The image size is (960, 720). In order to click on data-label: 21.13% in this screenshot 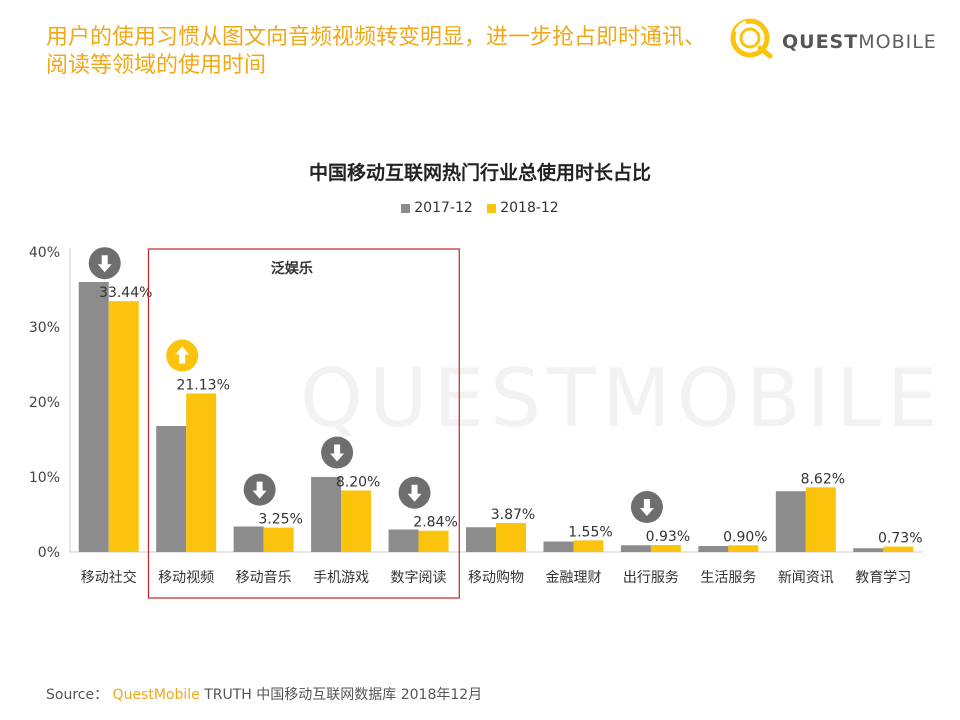, I will do `click(202, 386)`.